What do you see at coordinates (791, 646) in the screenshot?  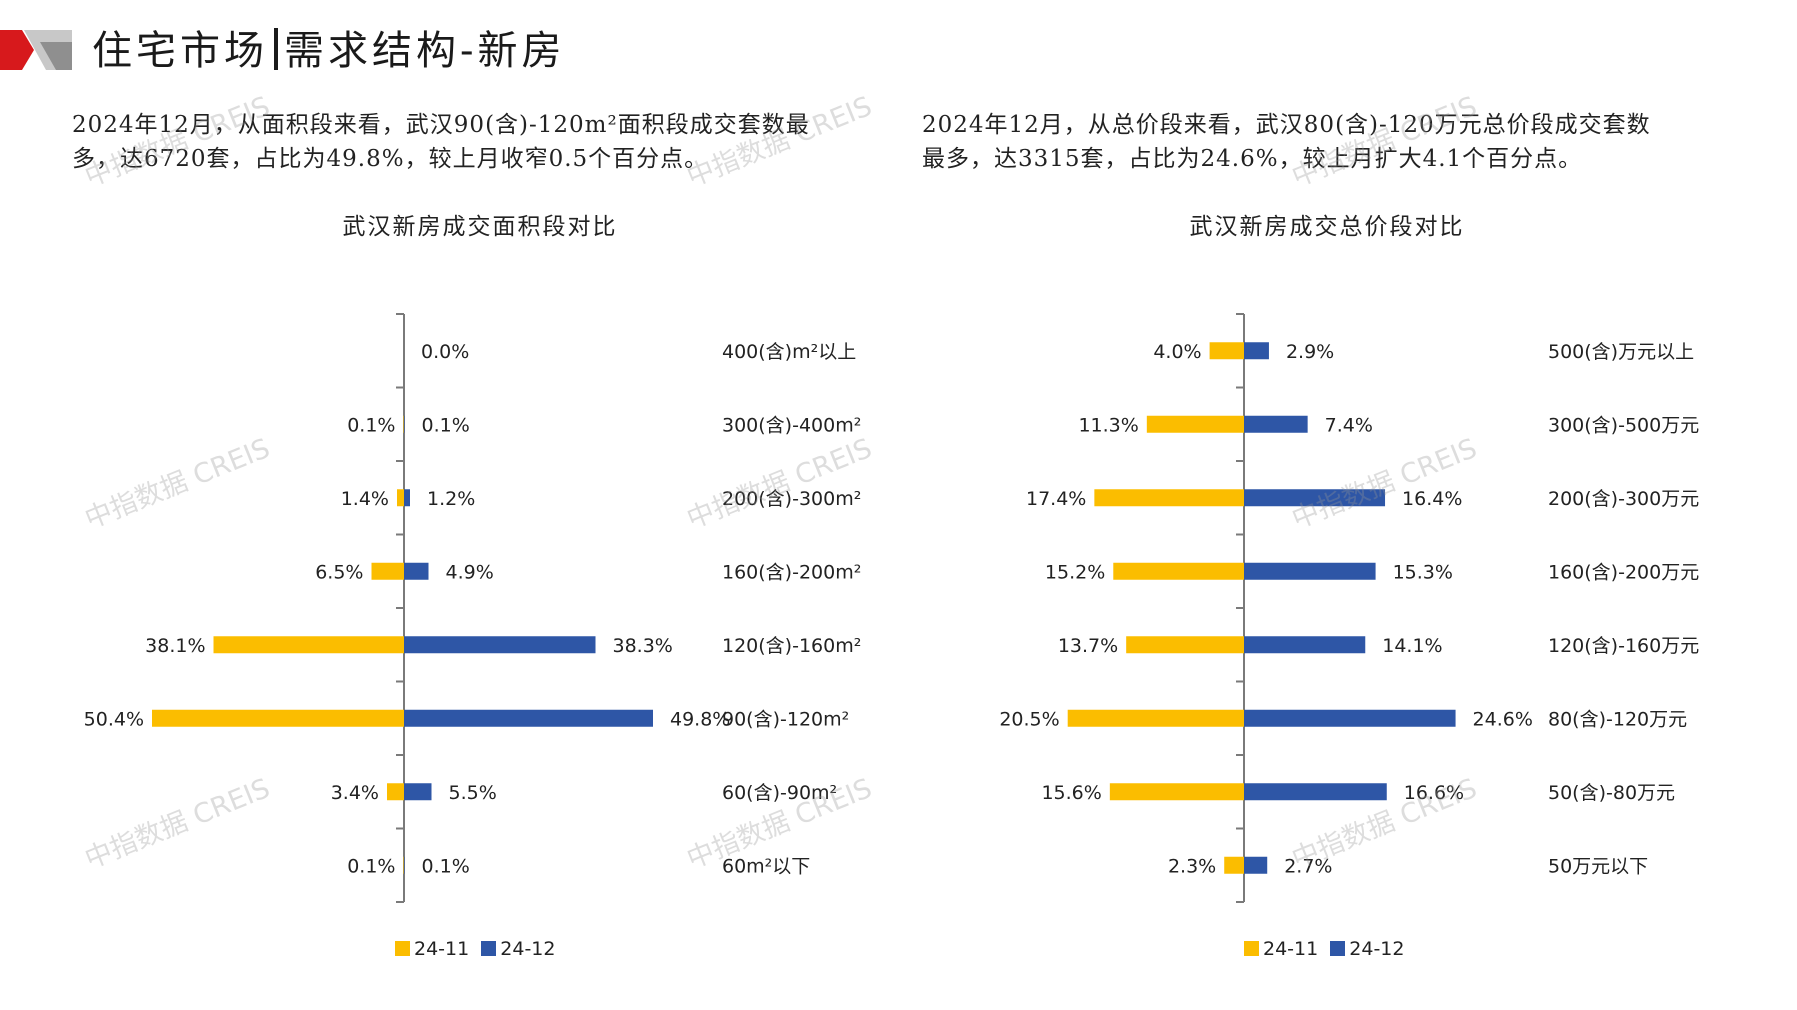 I see `category-label: 120(含)-160m²` at bounding box center [791, 646].